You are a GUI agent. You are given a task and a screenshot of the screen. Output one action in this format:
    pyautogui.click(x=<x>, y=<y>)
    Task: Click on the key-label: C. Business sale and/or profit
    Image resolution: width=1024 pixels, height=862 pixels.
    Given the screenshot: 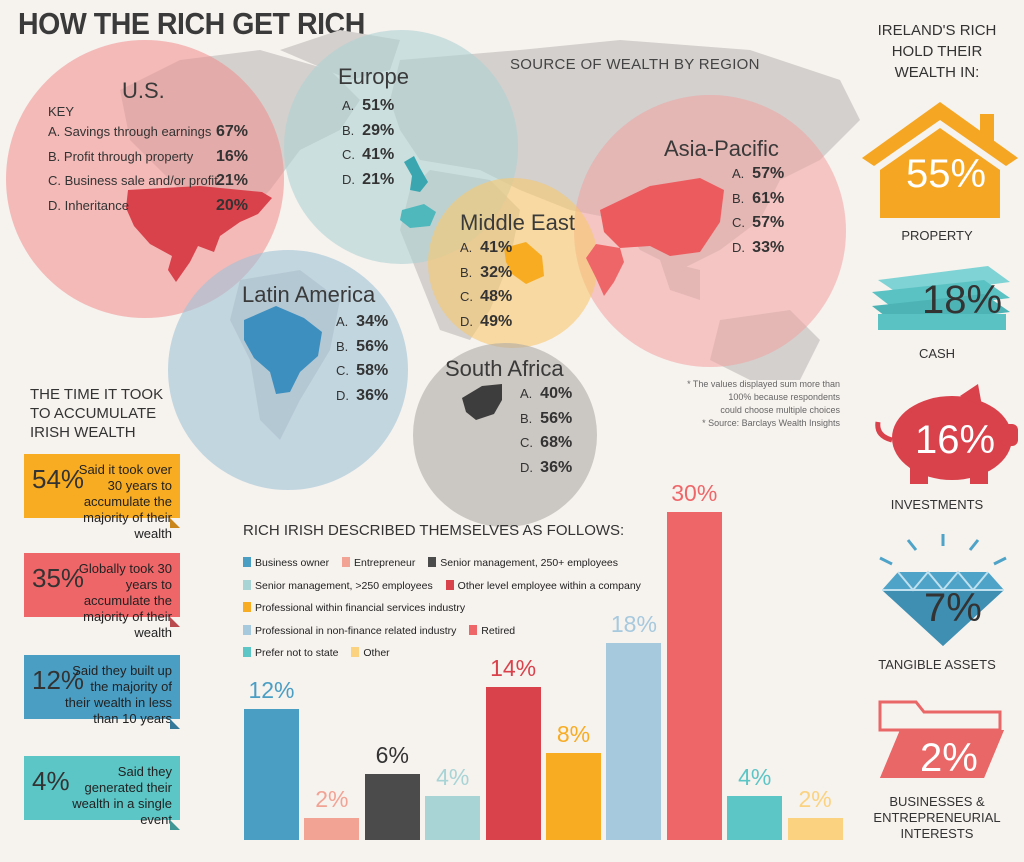 What is the action you would take?
    pyautogui.click(x=133, y=180)
    